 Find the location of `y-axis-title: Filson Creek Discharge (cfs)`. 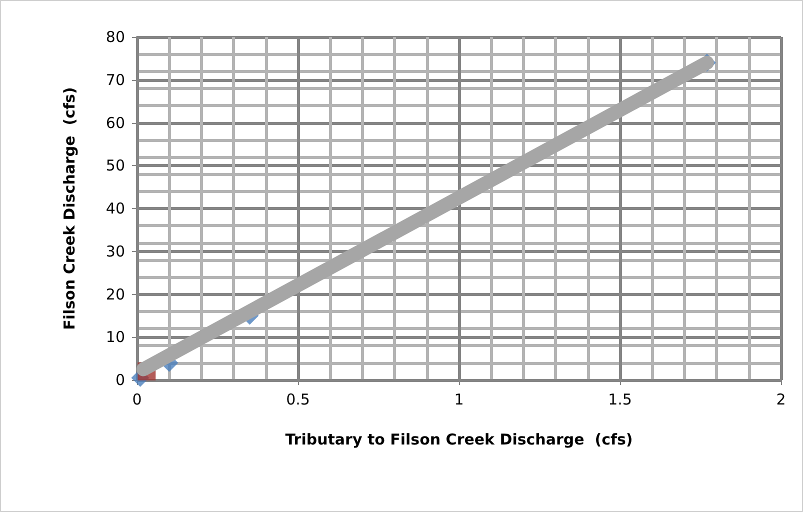

y-axis-title: Filson Creek Discharge (cfs) is located at coordinates (69, 208).